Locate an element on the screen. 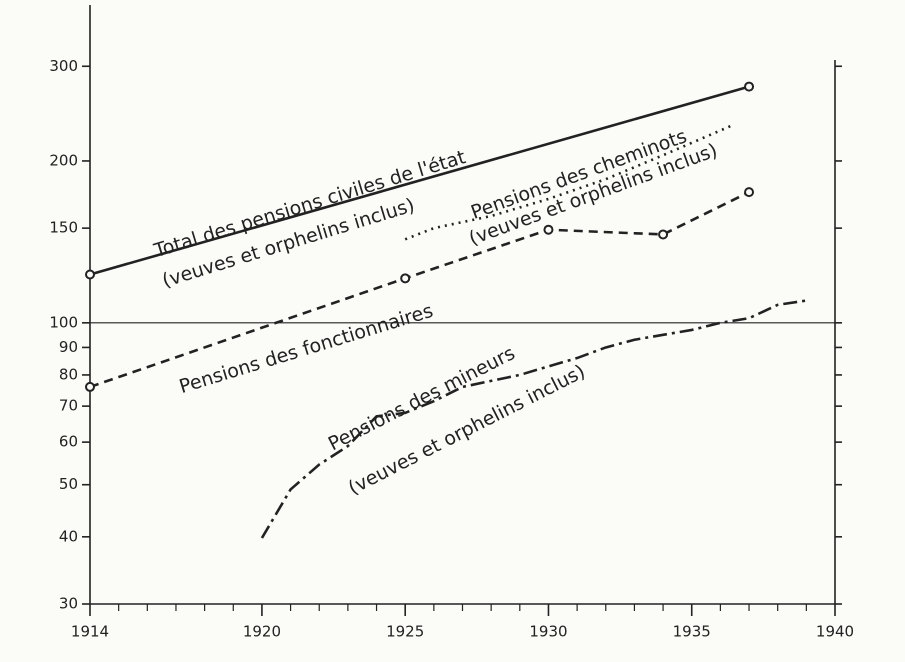  y-tick-label: 80 is located at coordinates (68, 374).